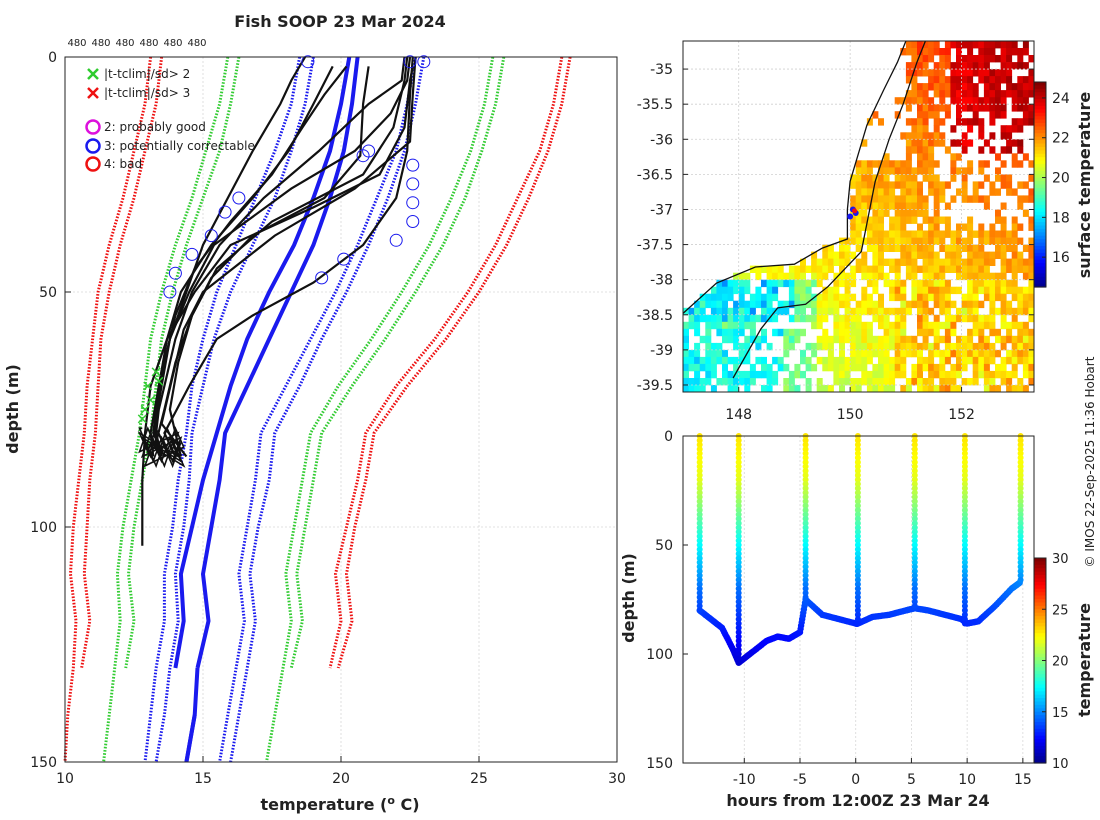  Describe the element at coordinates (122, 362) in the screenshot. I see `climatology-sd3-left-b` at that location.